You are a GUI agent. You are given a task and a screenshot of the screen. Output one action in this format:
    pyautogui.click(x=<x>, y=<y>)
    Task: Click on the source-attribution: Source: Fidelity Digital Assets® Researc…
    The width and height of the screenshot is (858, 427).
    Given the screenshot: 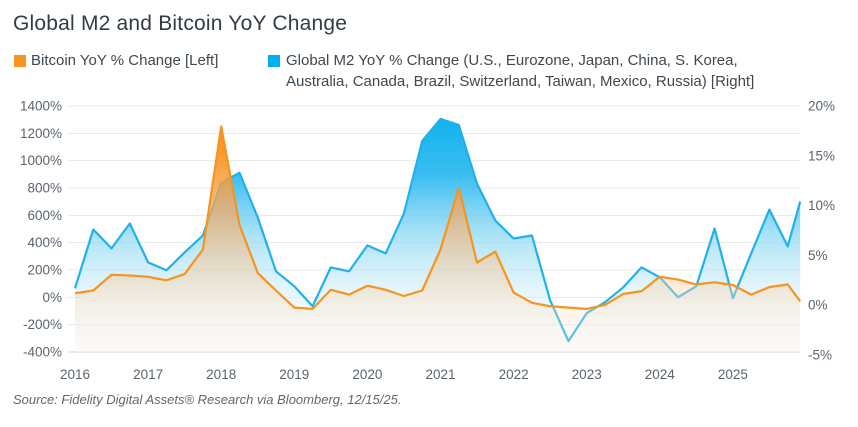 What is the action you would take?
    pyautogui.click(x=207, y=399)
    